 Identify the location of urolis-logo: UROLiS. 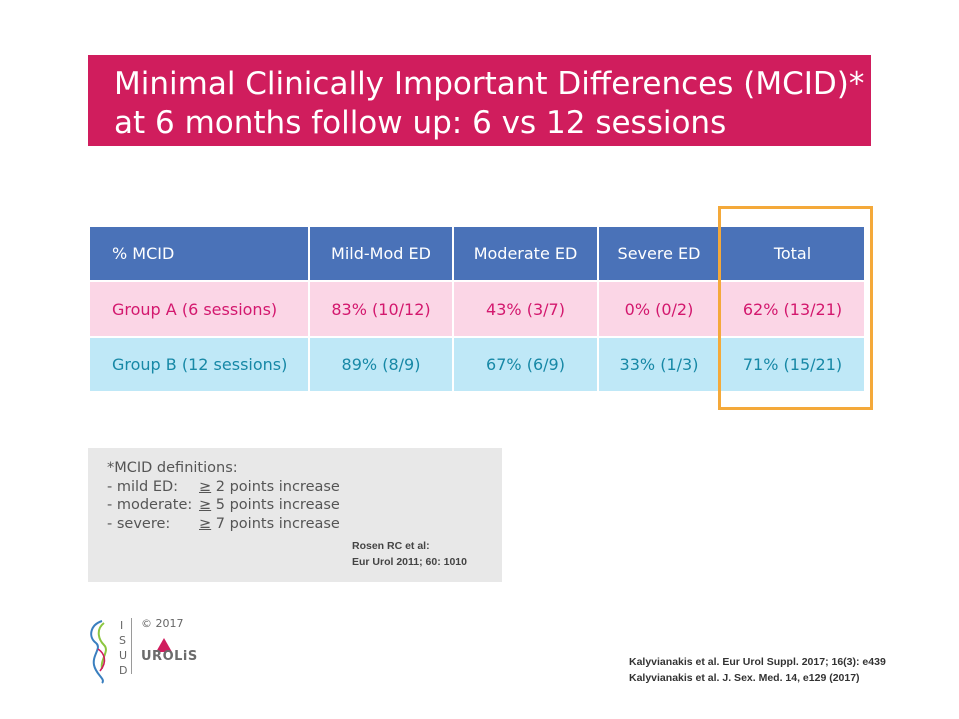
(169, 656).